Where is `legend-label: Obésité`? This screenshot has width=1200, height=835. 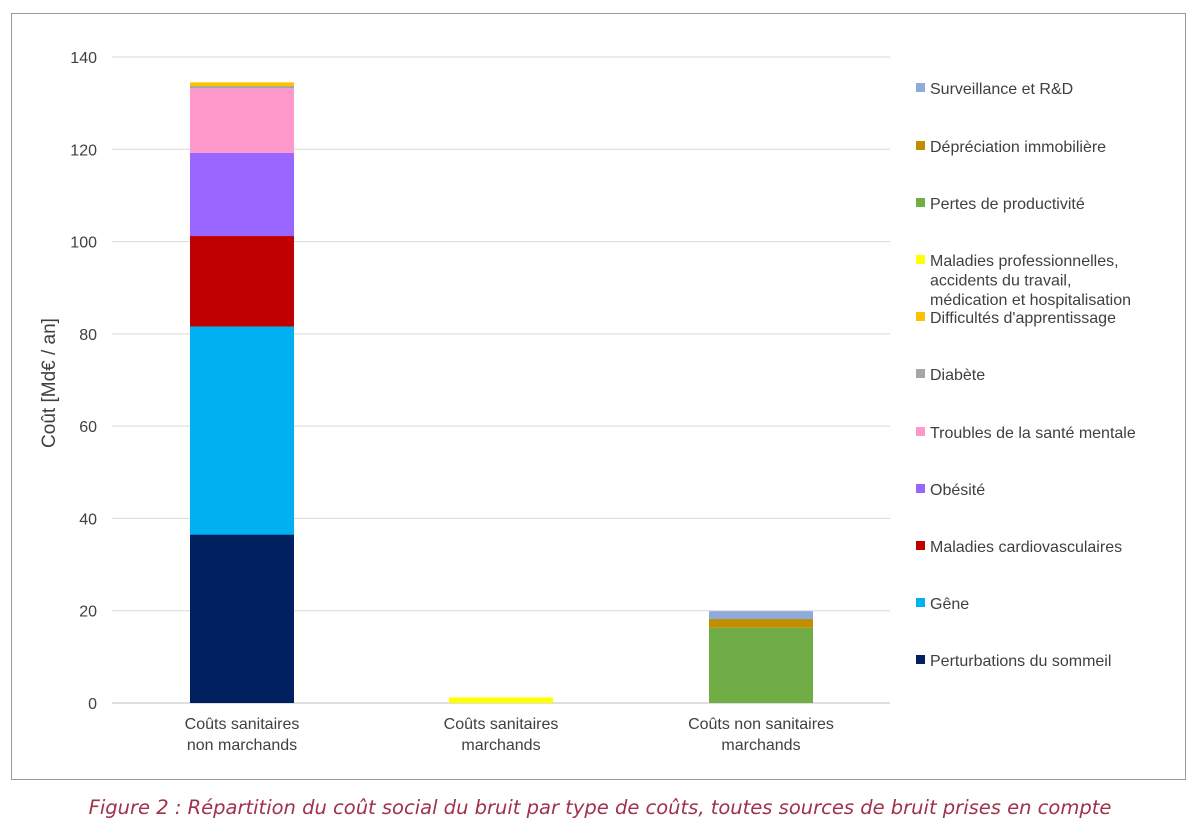 legend-label: Obésité is located at coordinates (957, 490).